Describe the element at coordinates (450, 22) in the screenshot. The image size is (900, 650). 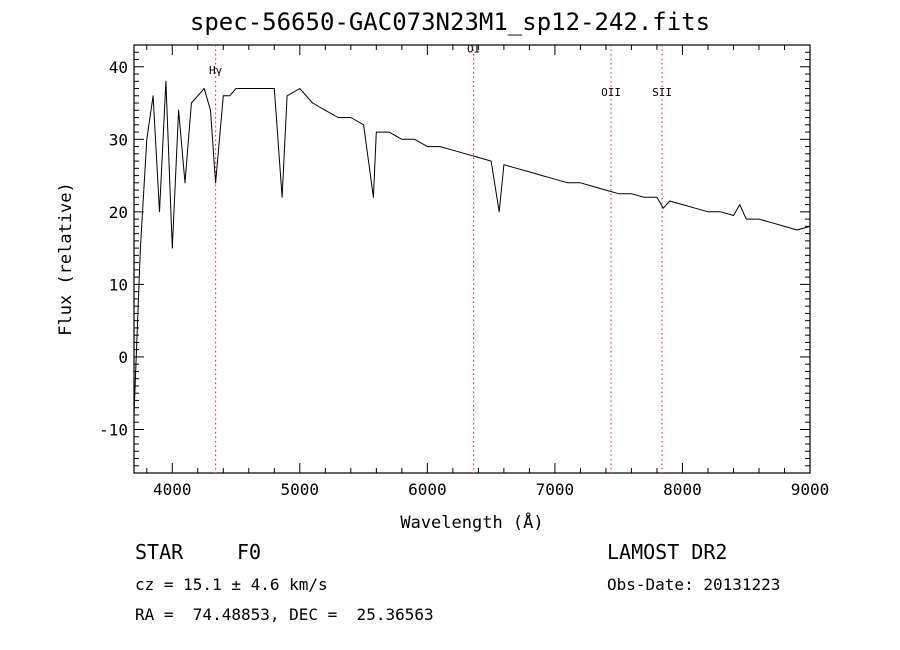
I see `chart-title: spec-56650-GAC073N23M1_sp12-242.fits` at that location.